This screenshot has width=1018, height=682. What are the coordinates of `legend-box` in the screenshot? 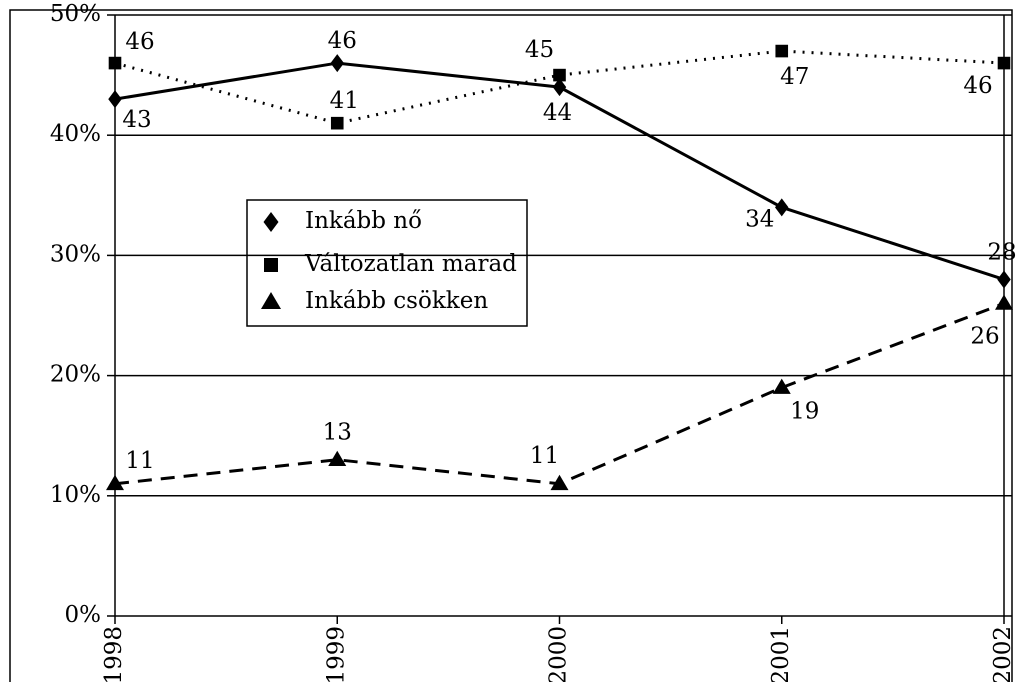 It's located at (387, 263).